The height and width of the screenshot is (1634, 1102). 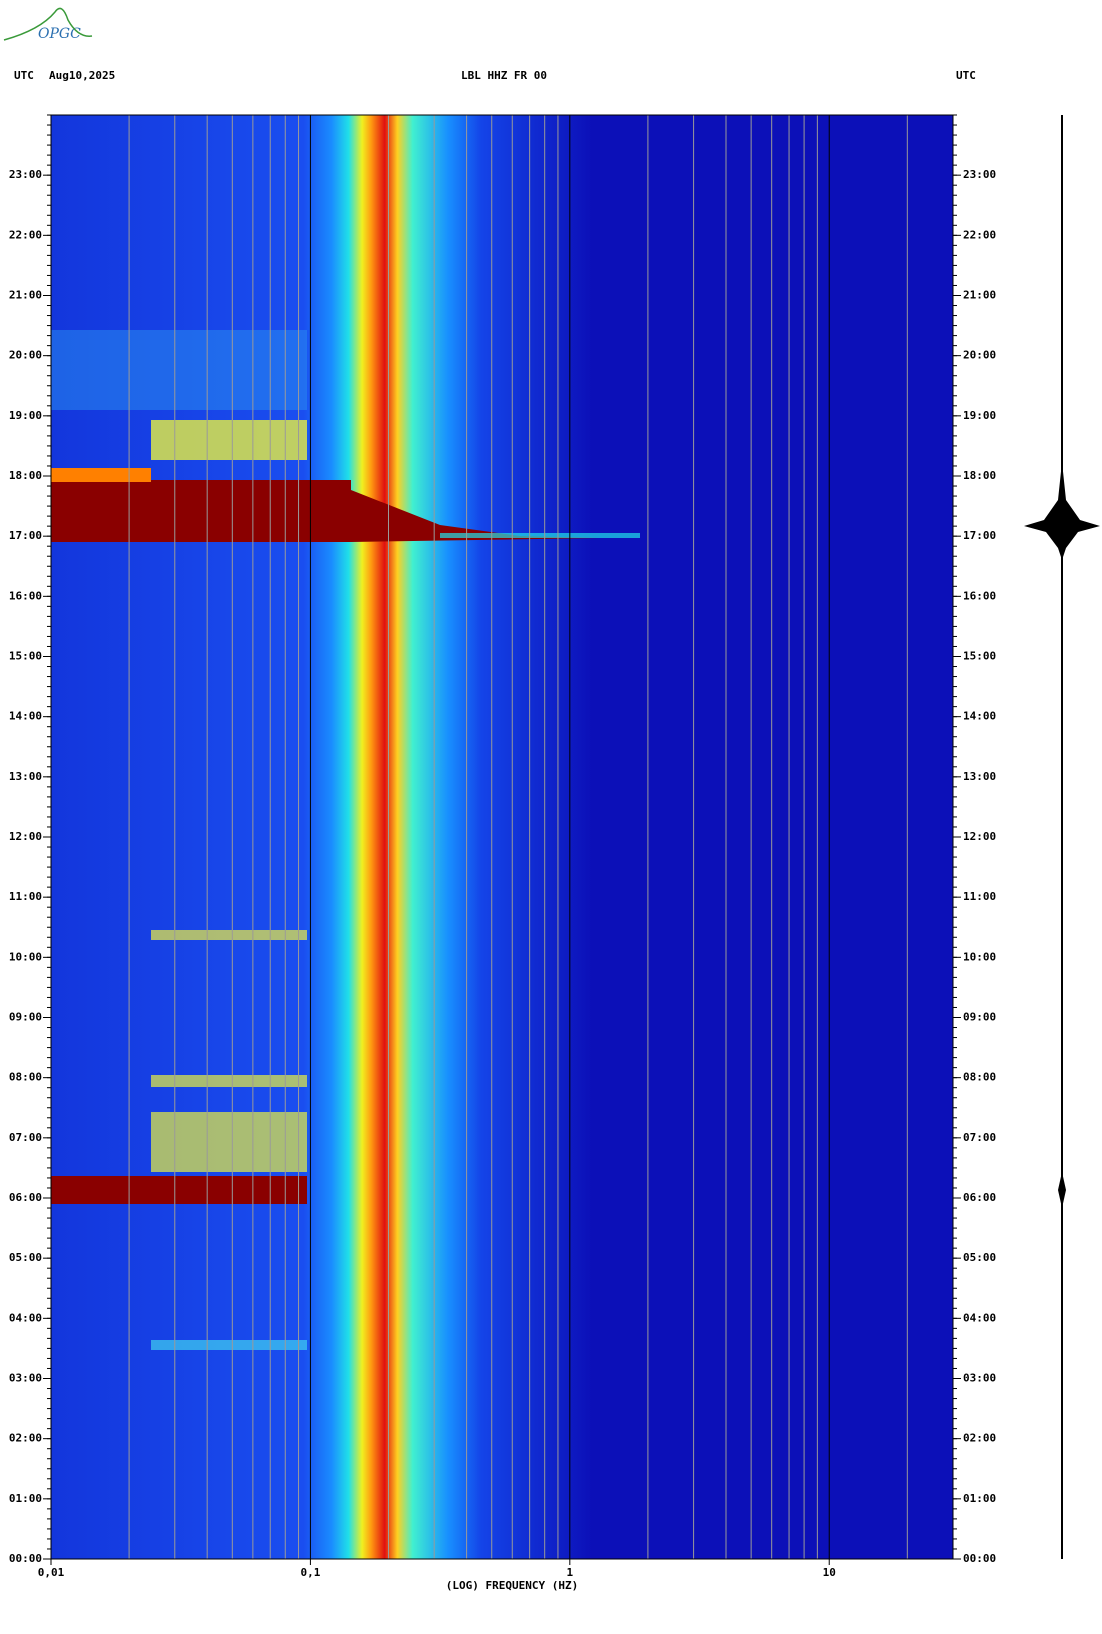 What do you see at coordinates (1062, 837) in the screenshot?
I see `seismogram` at bounding box center [1062, 837].